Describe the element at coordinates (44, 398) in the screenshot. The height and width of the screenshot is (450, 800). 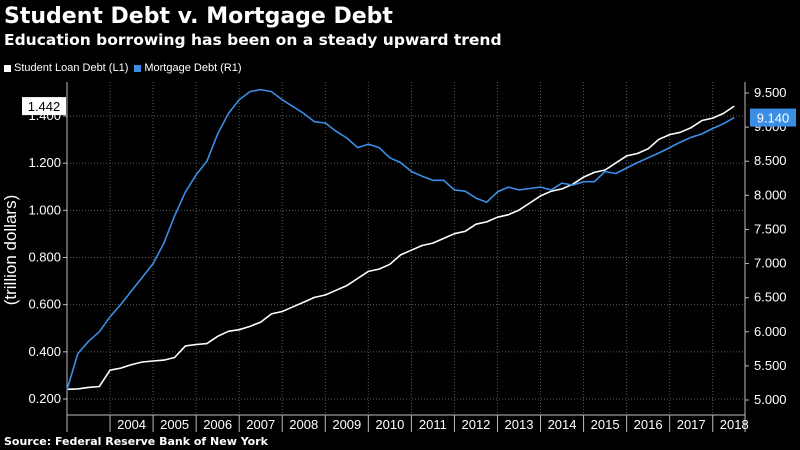
I see `y-tick-label-left: 0.200` at that location.